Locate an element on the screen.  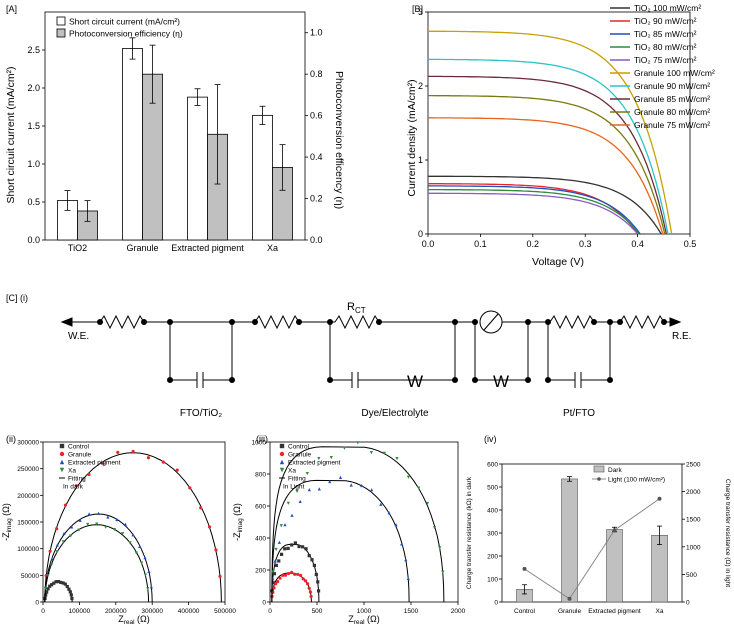
panel-iv-ytick-label: 600 is located at coordinates (492, 465).